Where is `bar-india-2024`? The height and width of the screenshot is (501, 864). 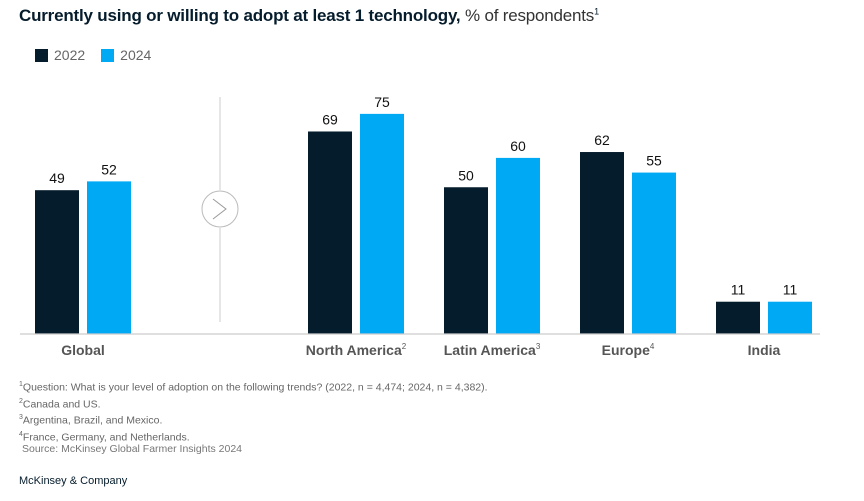
bar-india-2024 is located at coordinates (790, 317).